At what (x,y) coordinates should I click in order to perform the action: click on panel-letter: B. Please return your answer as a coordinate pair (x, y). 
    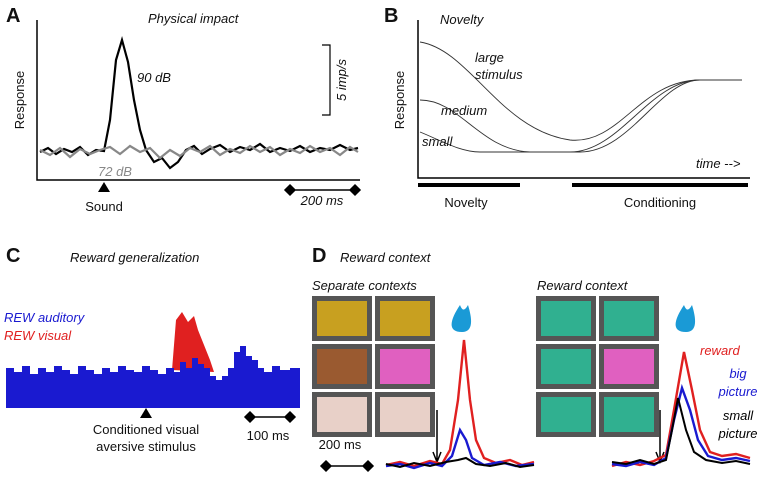
    Looking at the image, I should click on (391, 16).